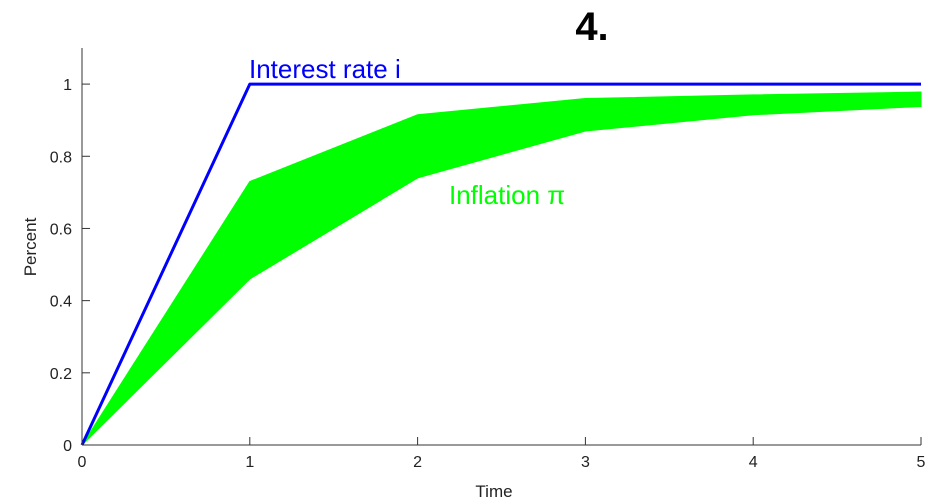  Describe the element at coordinates (585, 462) in the screenshot. I see `x-tick-label: 3` at that location.